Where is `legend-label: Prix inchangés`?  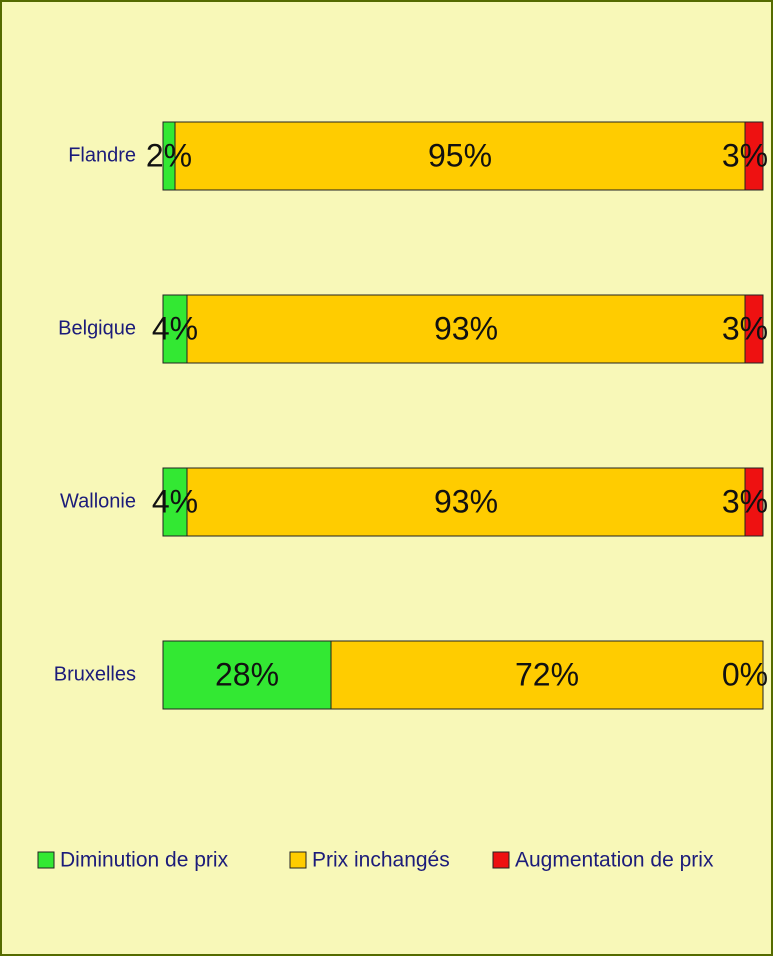 legend-label: Prix inchangés is located at coordinates (381, 860).